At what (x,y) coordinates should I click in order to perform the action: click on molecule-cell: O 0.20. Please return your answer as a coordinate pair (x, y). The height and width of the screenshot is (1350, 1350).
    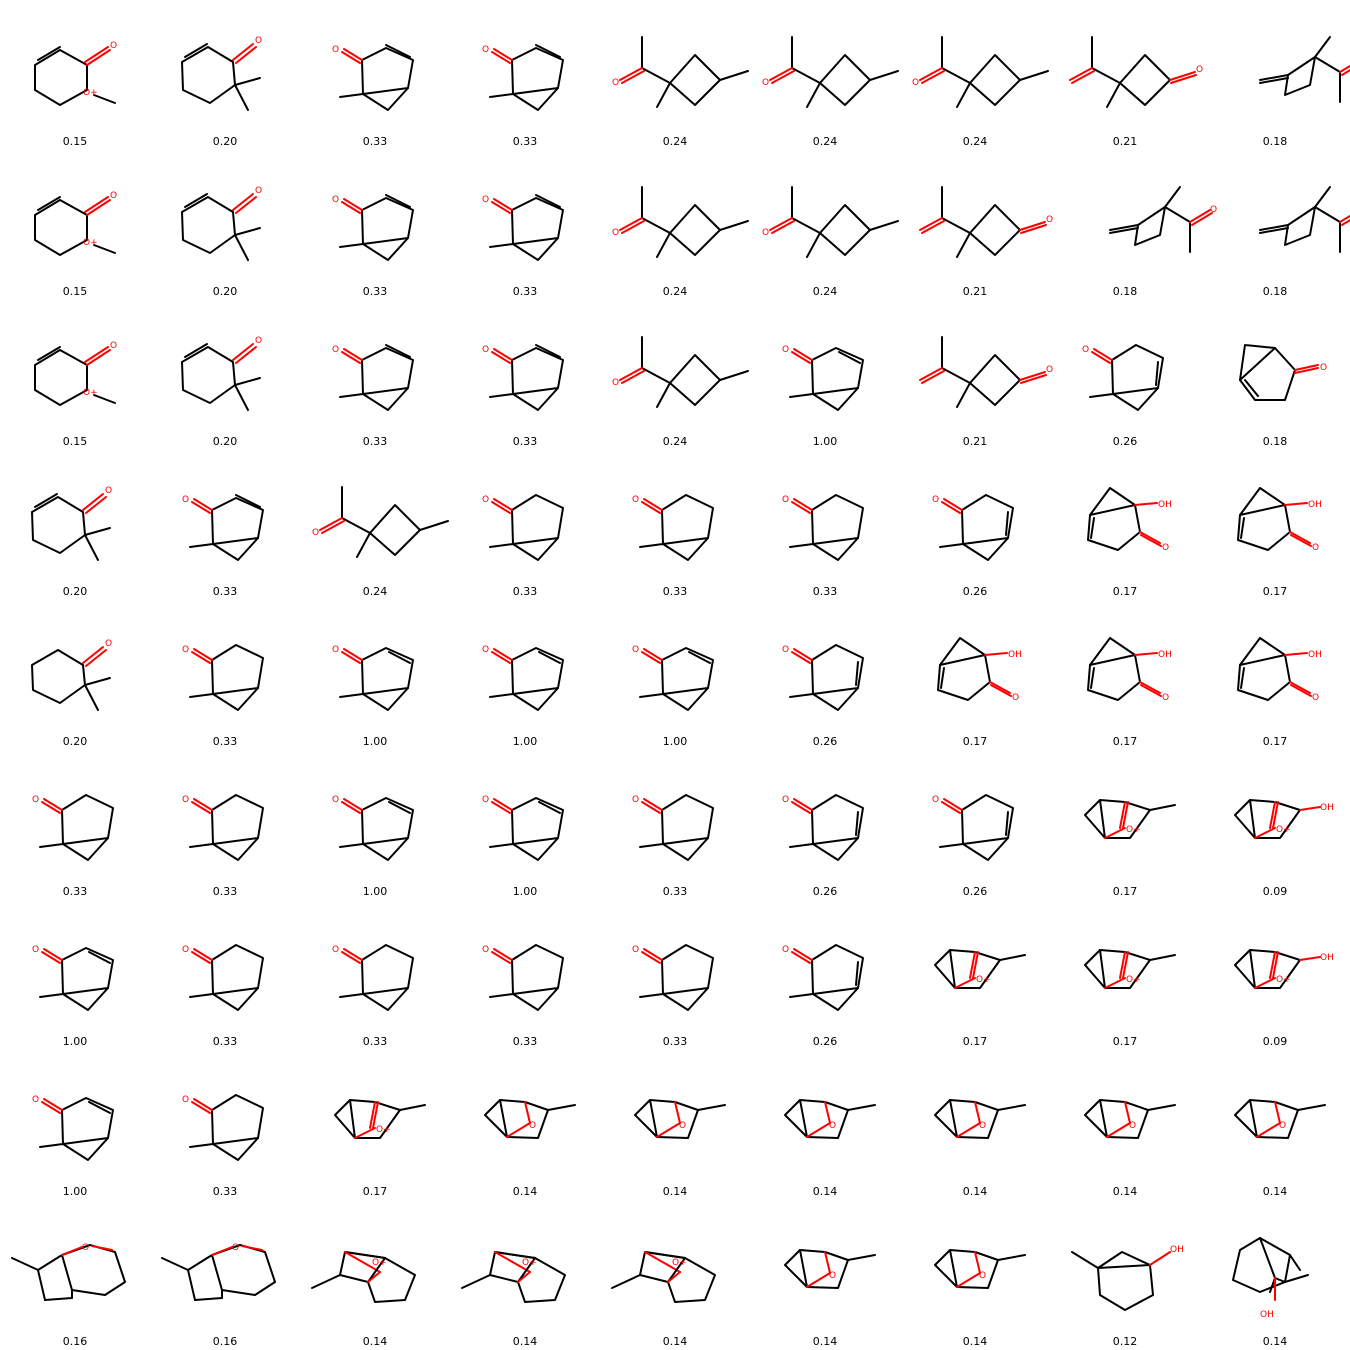
    Looking at the image, I should click on (225, 375).